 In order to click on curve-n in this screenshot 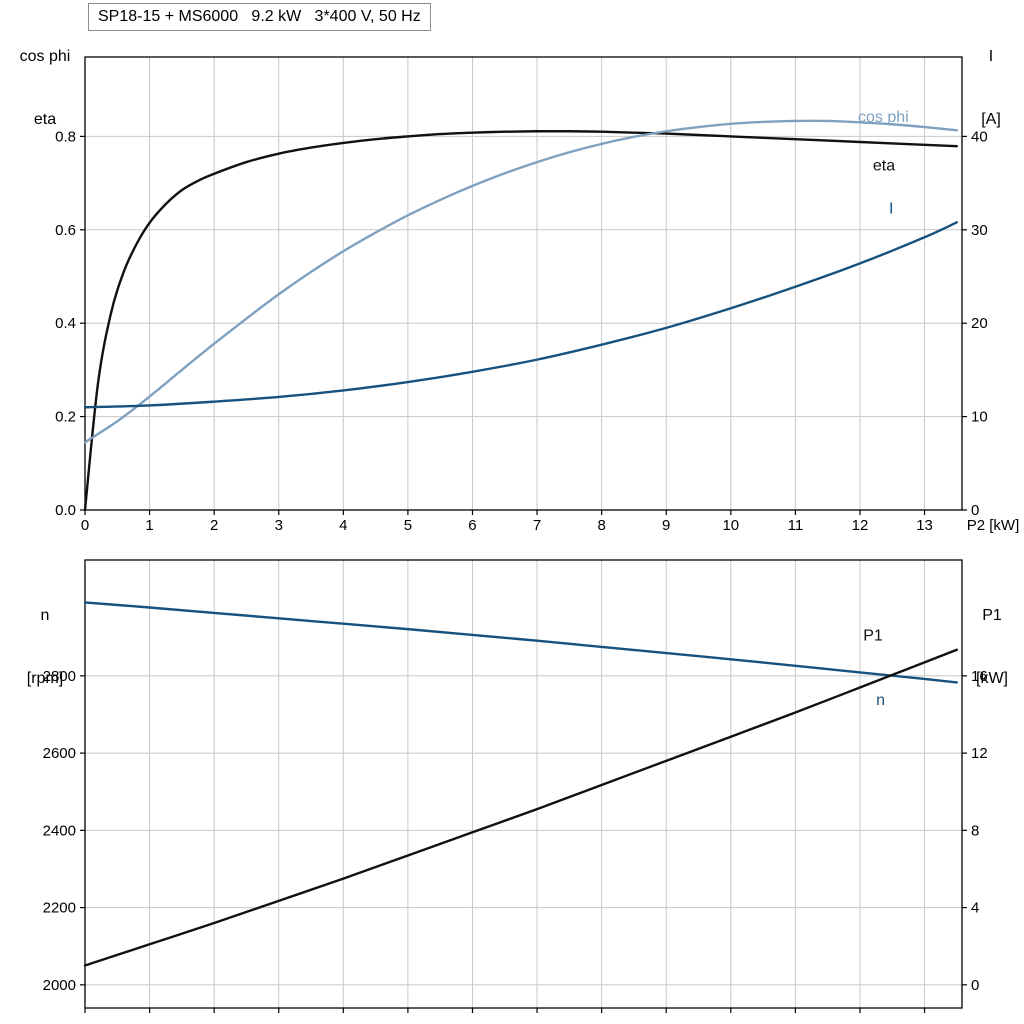, I will do `click(521, 642)`.